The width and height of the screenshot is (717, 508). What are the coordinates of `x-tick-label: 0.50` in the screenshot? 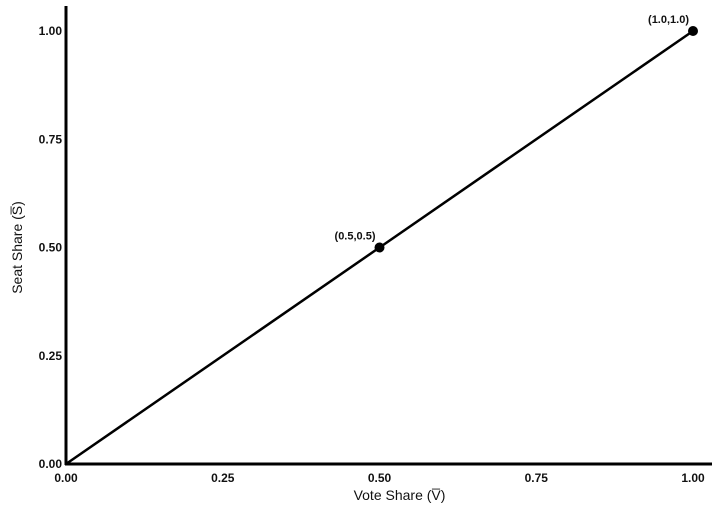 It's located at (380, 478).